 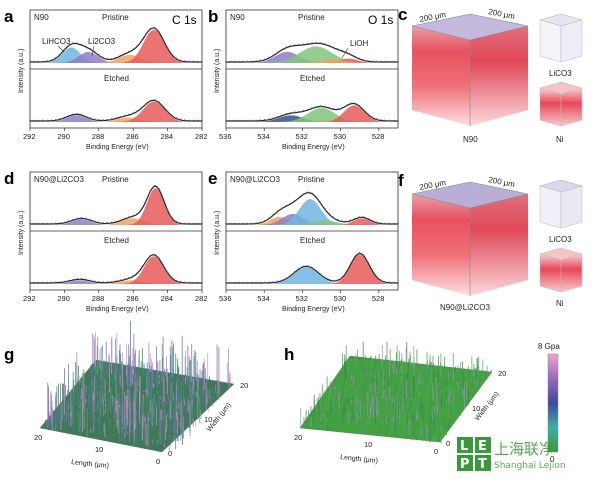 What do you see at coordinates (552, 459) in the screenshot?
I see `colorbar-min-label: 0` at bounding box center [552, 459].